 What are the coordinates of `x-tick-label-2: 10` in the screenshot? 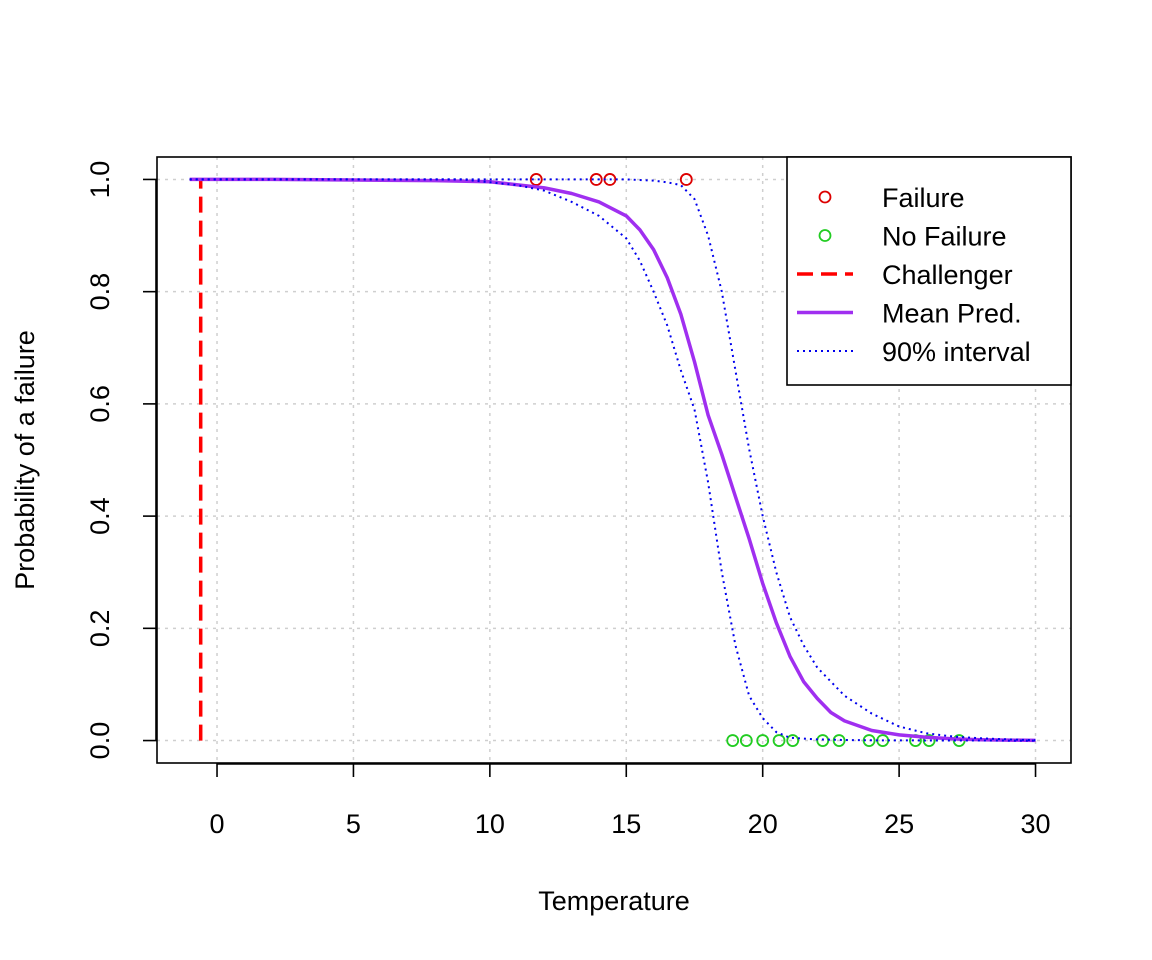 It's located at (490, 824).